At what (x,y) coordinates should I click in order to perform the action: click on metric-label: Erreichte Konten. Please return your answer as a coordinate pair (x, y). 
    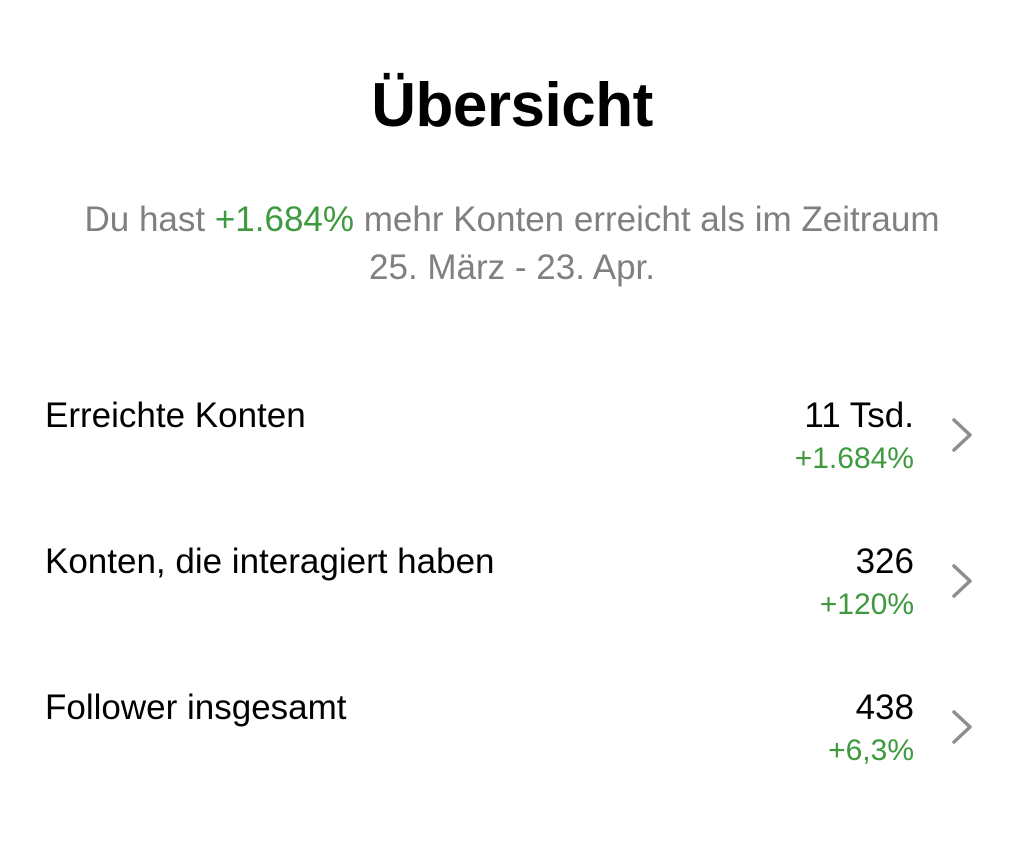
    Looking at the image, I should click on (175, 415).